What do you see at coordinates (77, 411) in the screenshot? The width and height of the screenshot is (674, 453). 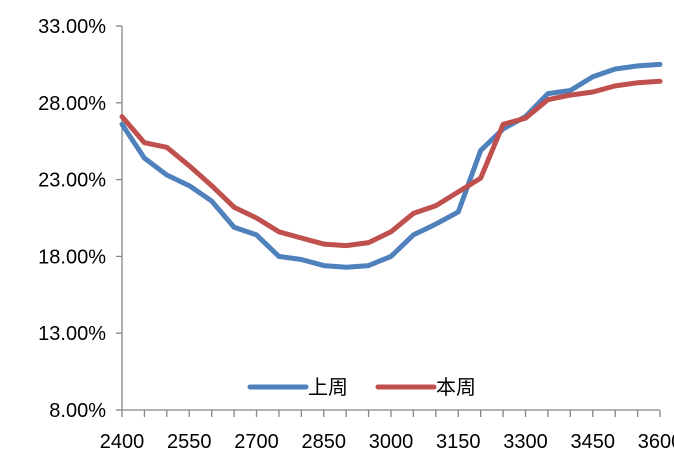 I see `y-tick-label: 8.00%` at bounding box center [77, 411].